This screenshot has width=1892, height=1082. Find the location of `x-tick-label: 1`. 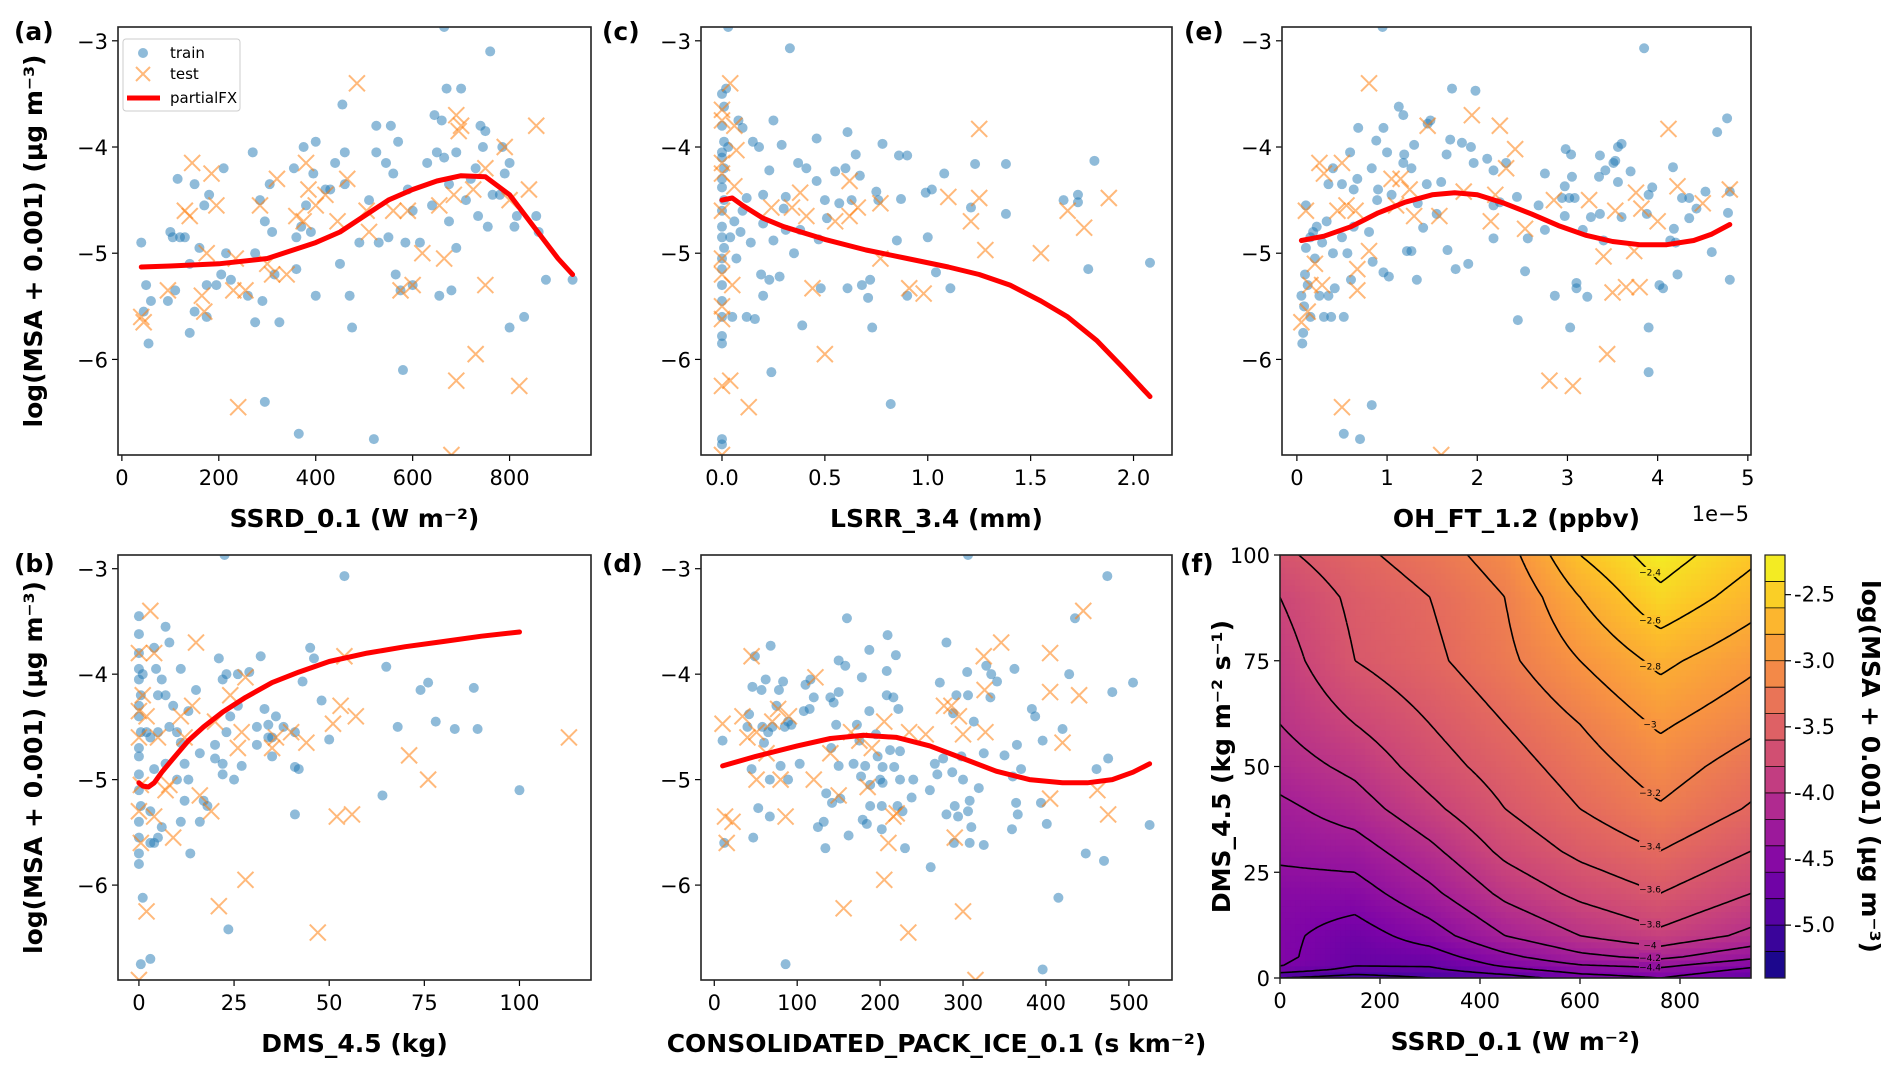

x-tick-label: 1 is located at coordinates (1386, 478).